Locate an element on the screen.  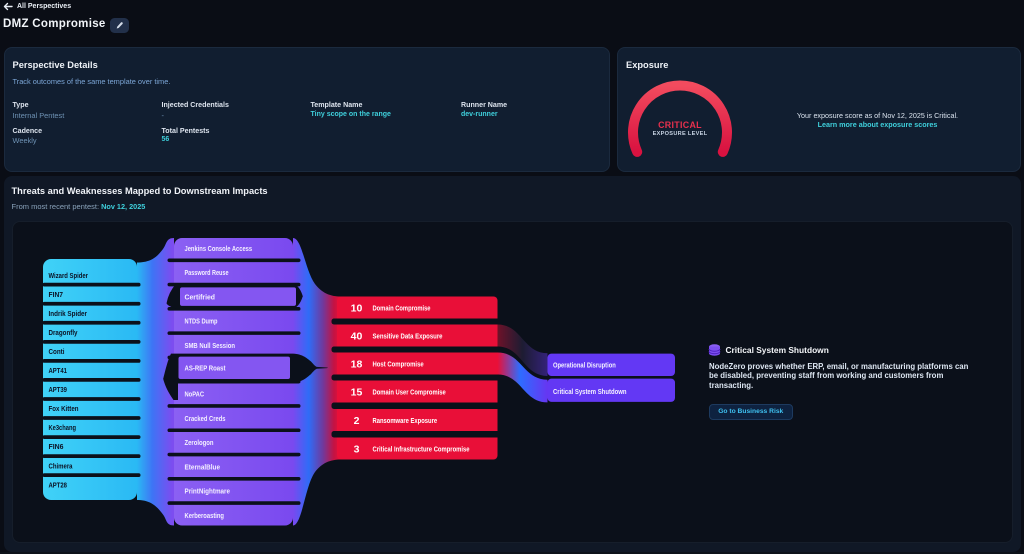
svg-text: Domain Compromise is located at coordinates (402, 307).